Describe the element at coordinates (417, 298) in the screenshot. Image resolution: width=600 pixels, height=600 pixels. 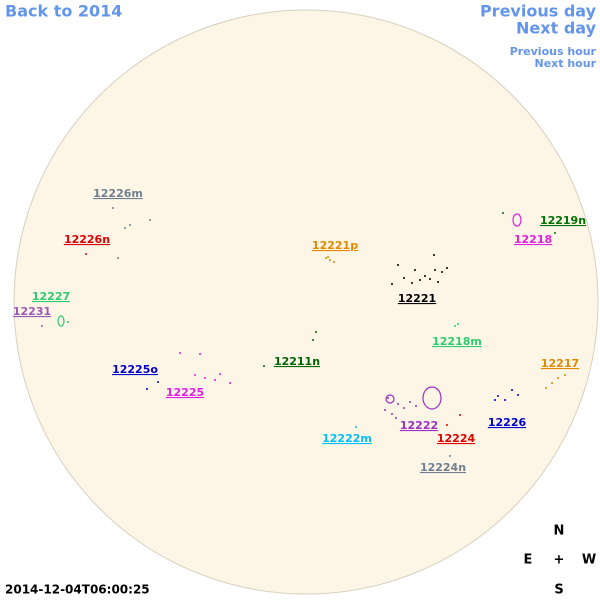
I see `region-label: 12221` at that location.